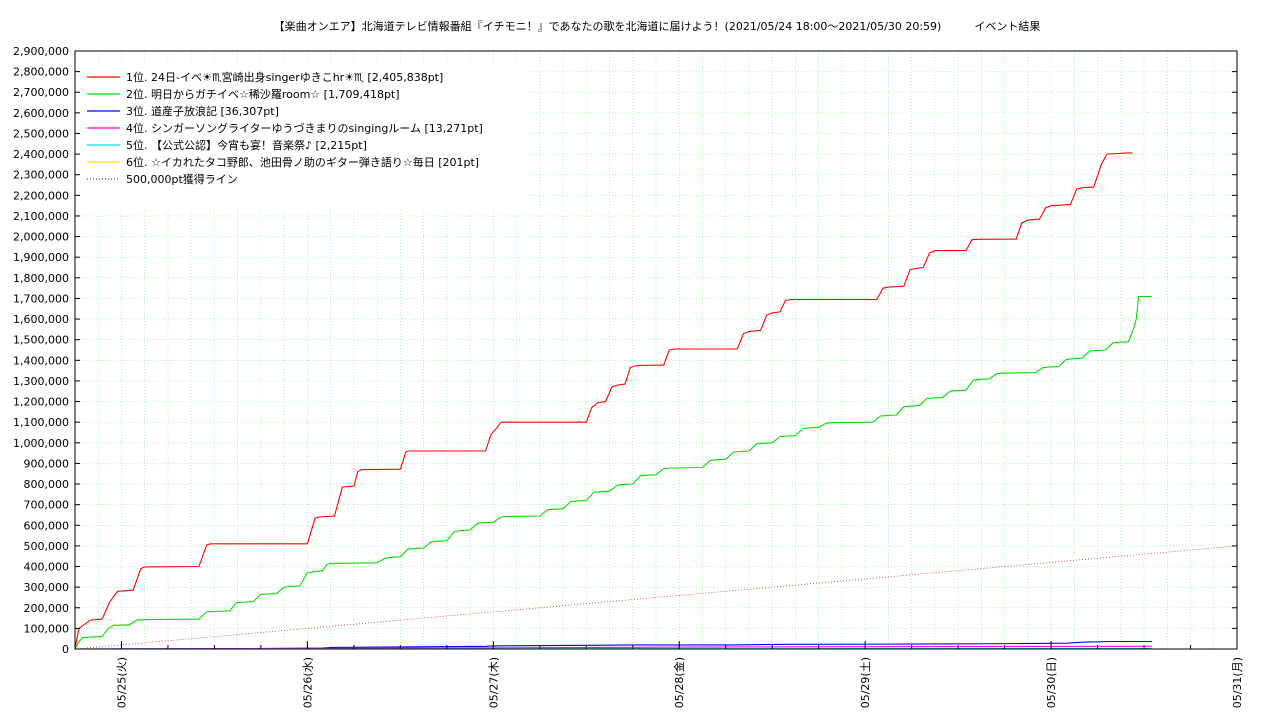  I want to click on y-tick-label: 1,900,000, so click(41, 257).